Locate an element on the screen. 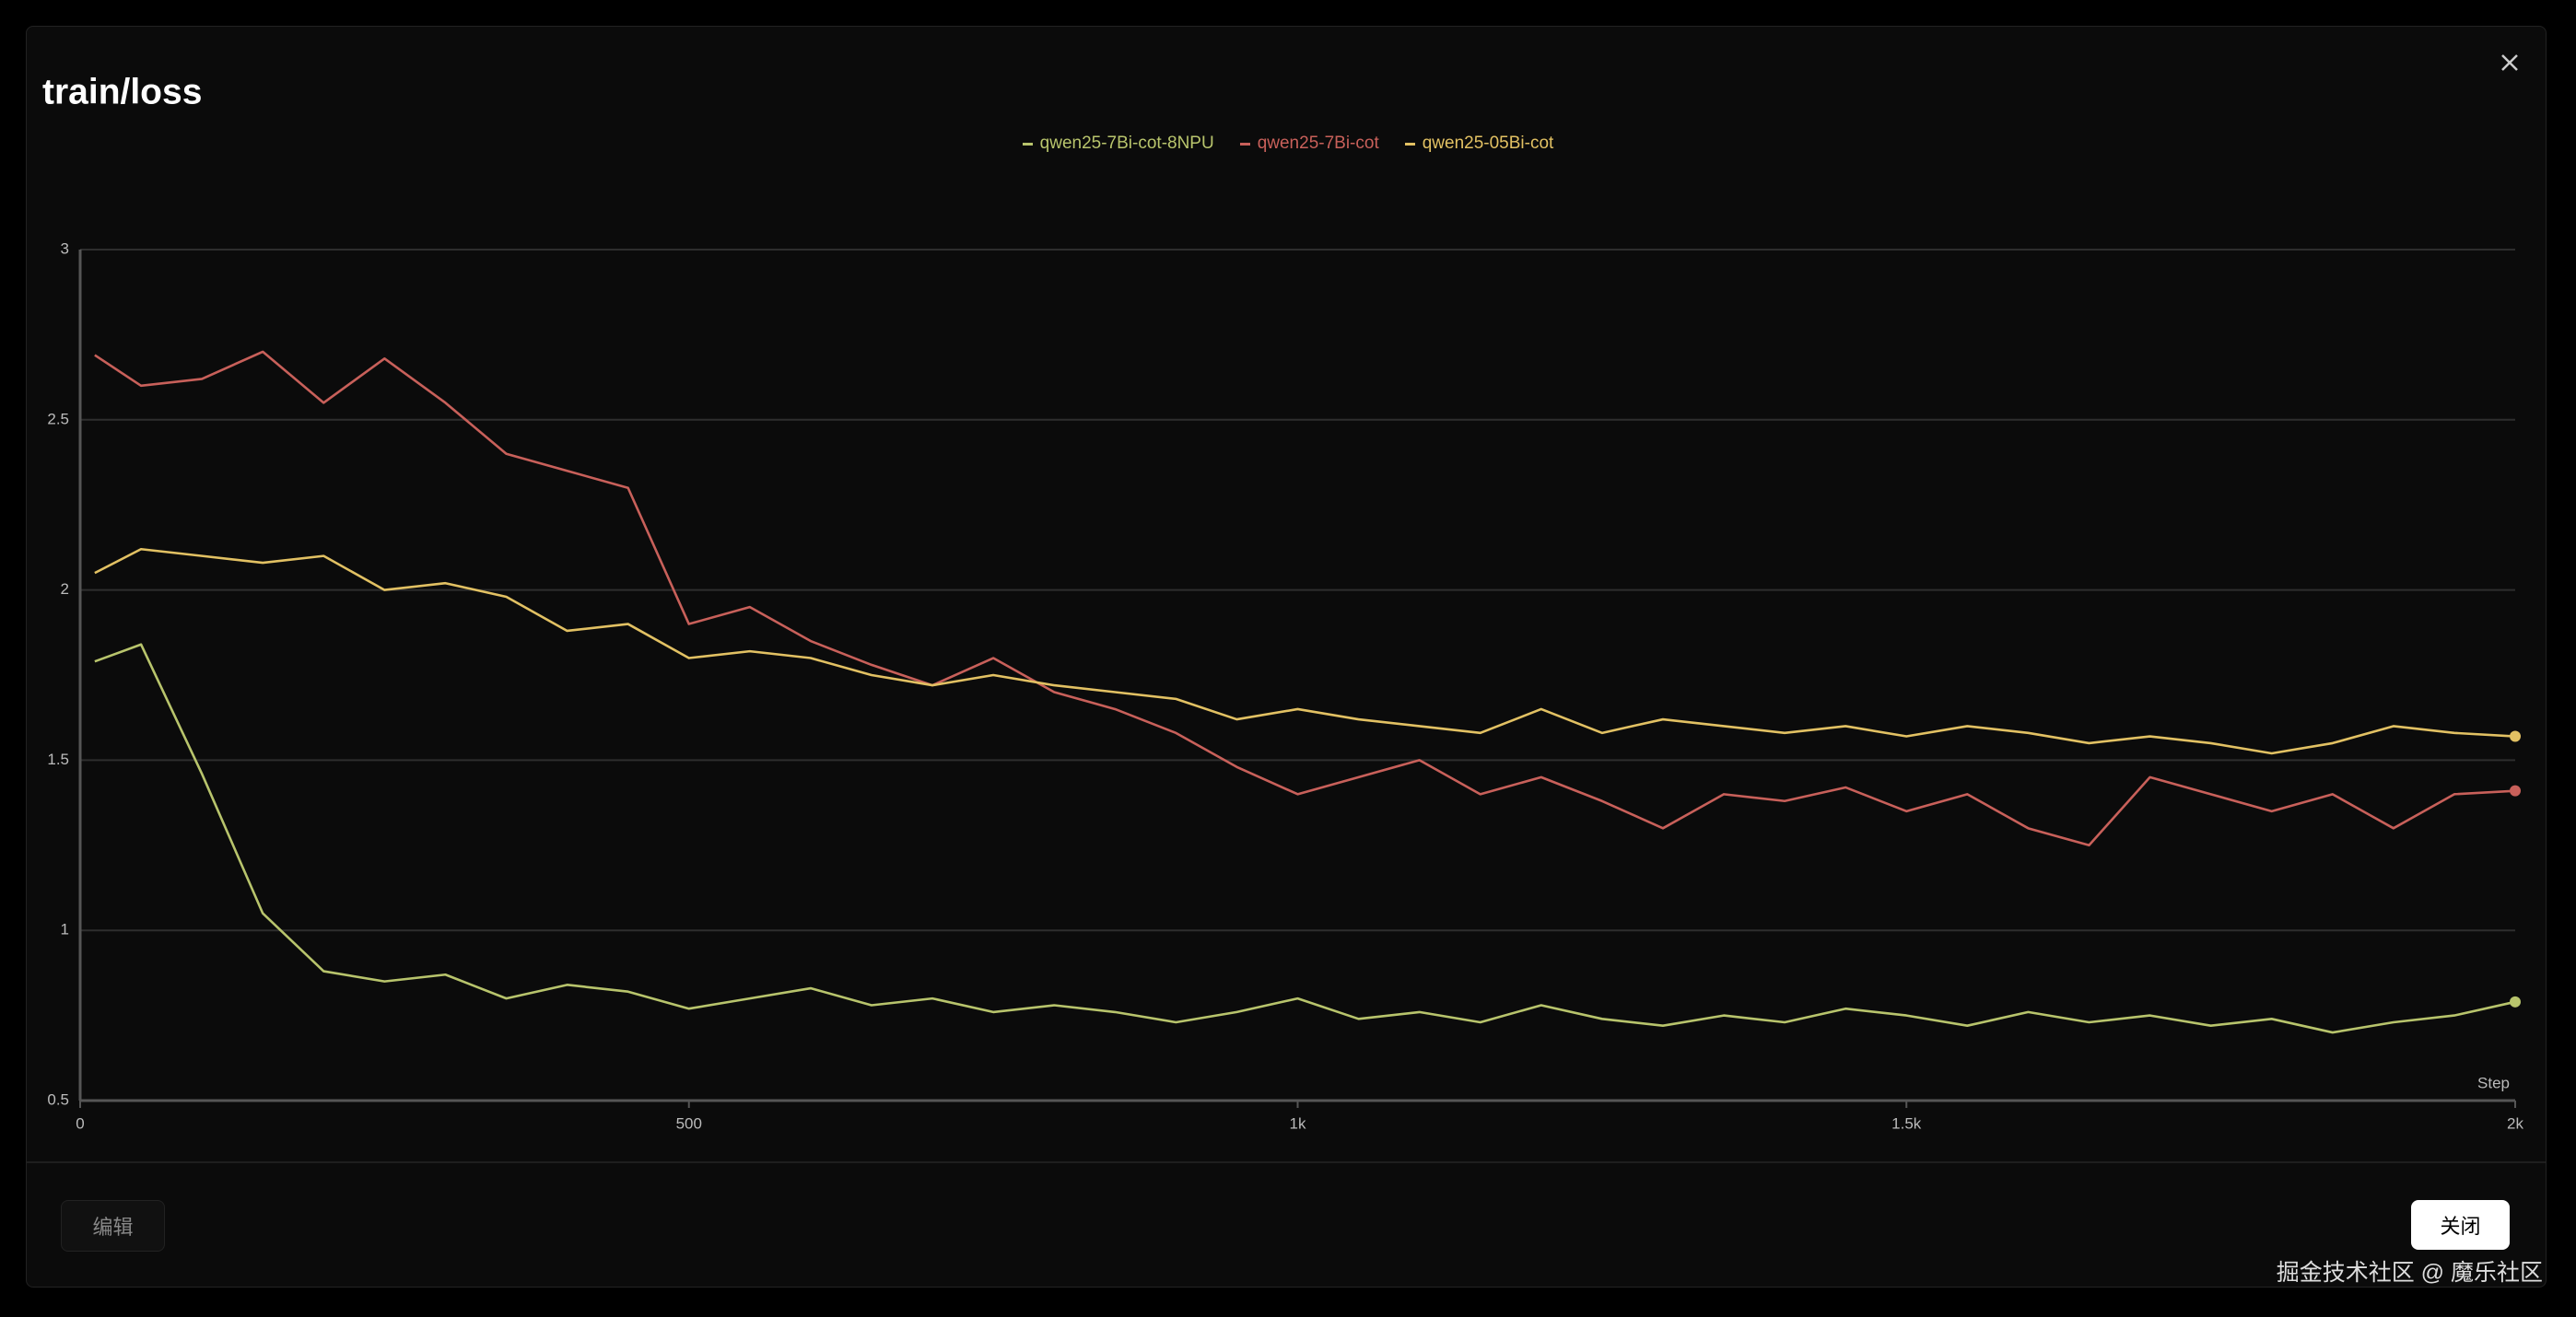  y-tick-label: 2.5 is located at coordinates (58, 419).